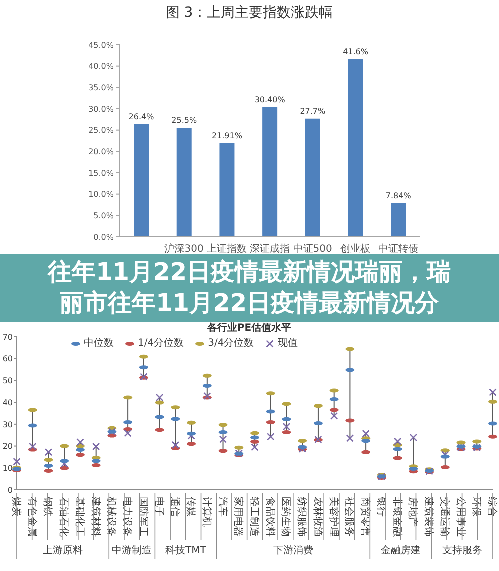  I want to click on x-tick-label: 纺织服饰, so click(302, 517).